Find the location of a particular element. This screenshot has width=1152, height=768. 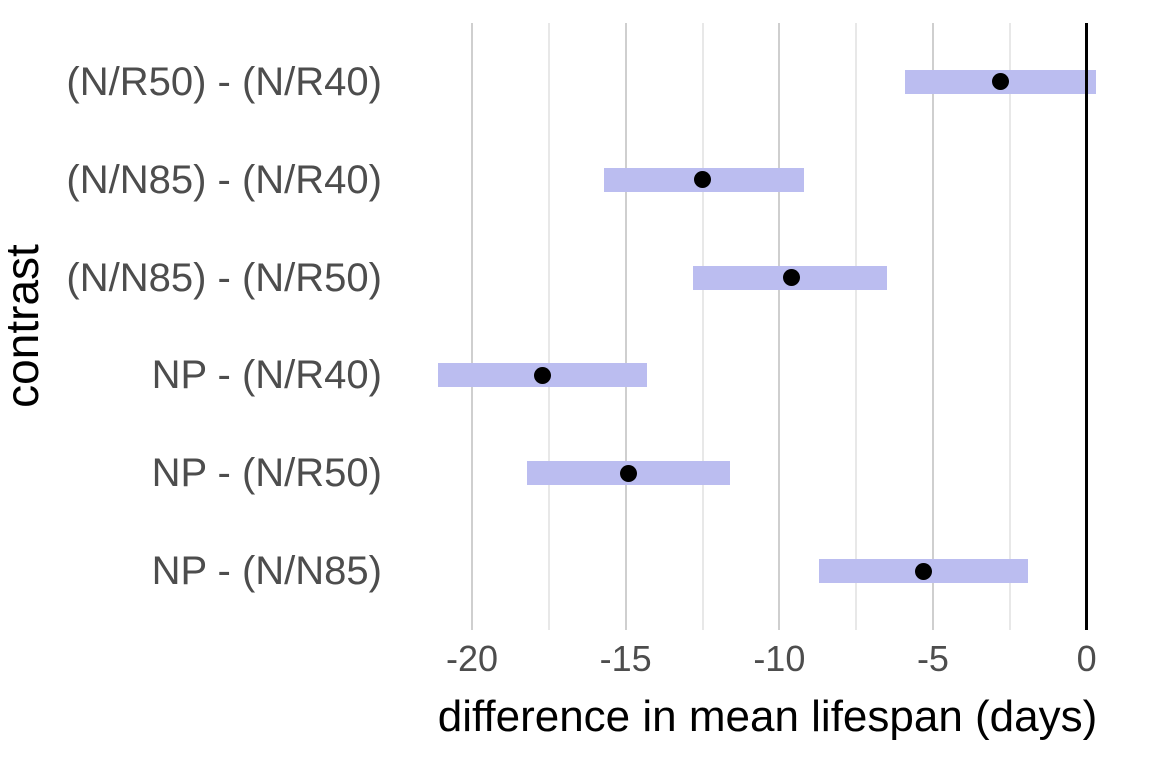

y-tick-label: (N/R50) - (N/R40) is located at coordinates (224, 81).